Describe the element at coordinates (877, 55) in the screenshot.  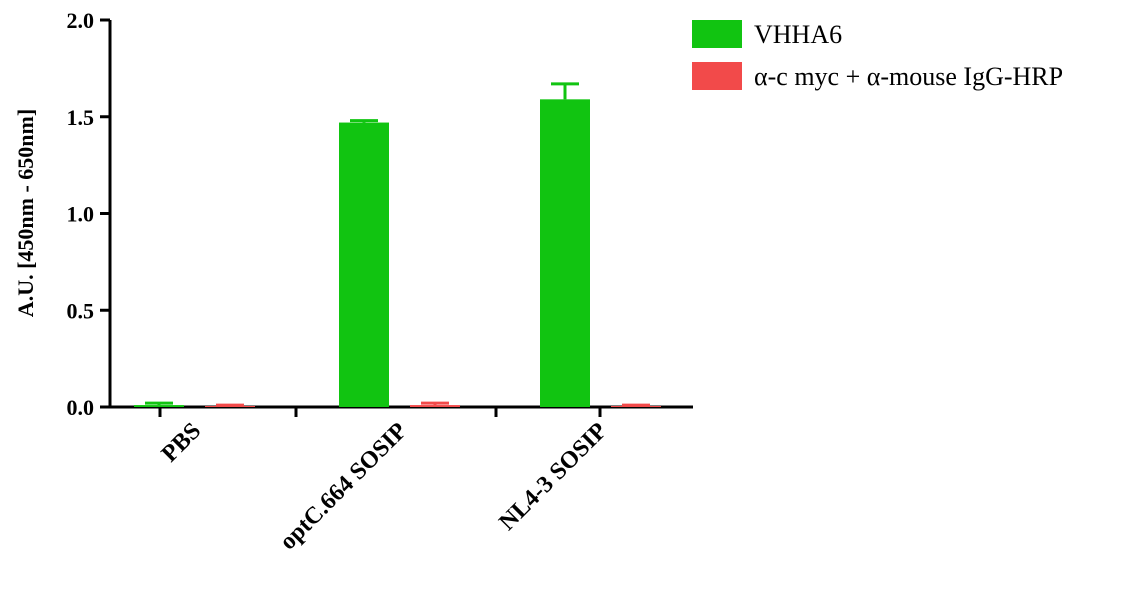
I see `legend: VHHA6 α-c myc + α-mouse IgG-HRP` at that location.